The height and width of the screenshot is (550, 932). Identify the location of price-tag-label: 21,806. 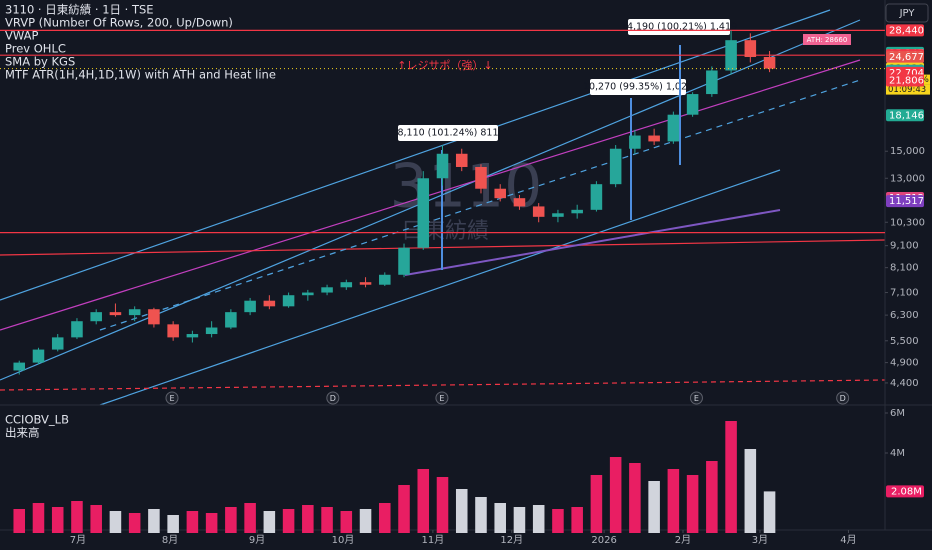
(906, 81).